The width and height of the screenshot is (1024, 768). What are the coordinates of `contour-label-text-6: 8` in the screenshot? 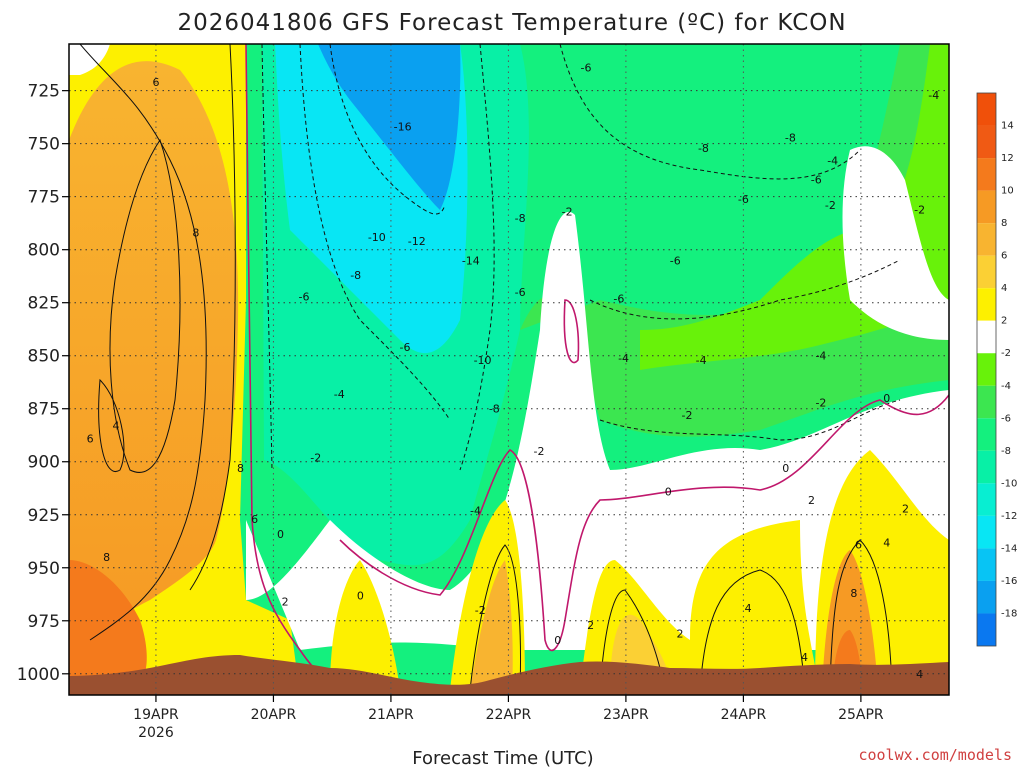 It's located at (106, 557).